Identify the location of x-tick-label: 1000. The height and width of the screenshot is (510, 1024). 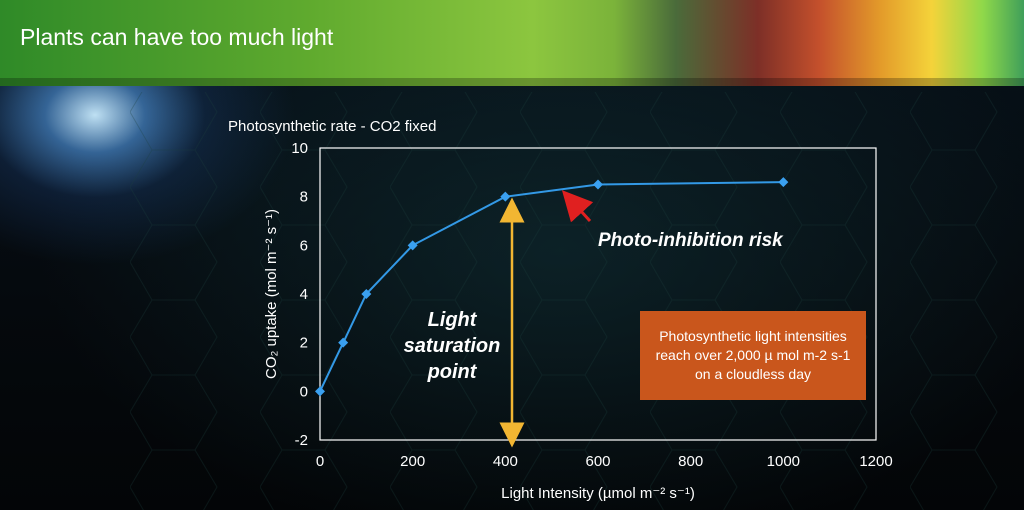
(783, 461).